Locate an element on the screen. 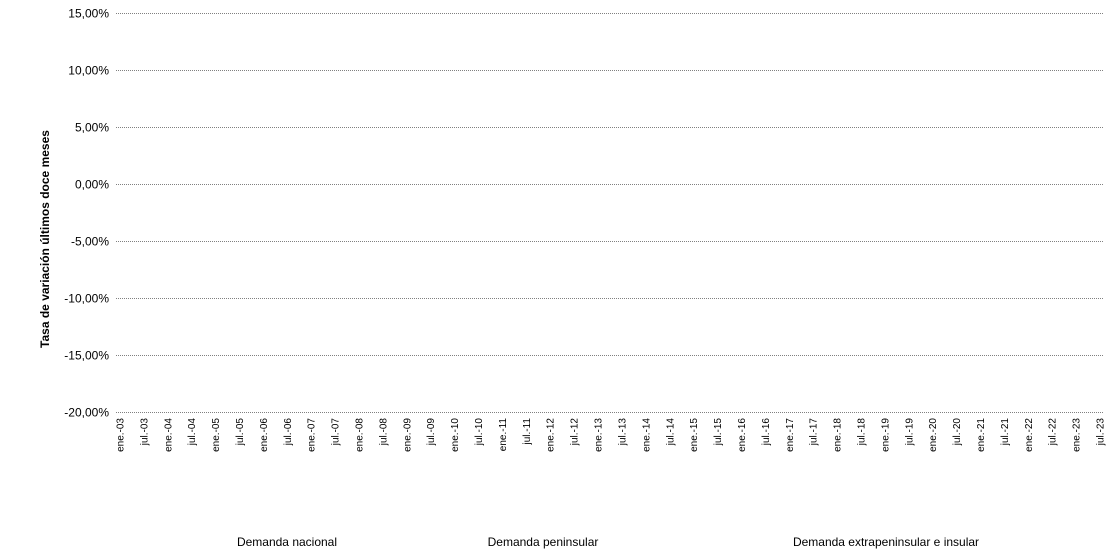  y-tick-label: 5,00% is located at coordinates (92, 128).